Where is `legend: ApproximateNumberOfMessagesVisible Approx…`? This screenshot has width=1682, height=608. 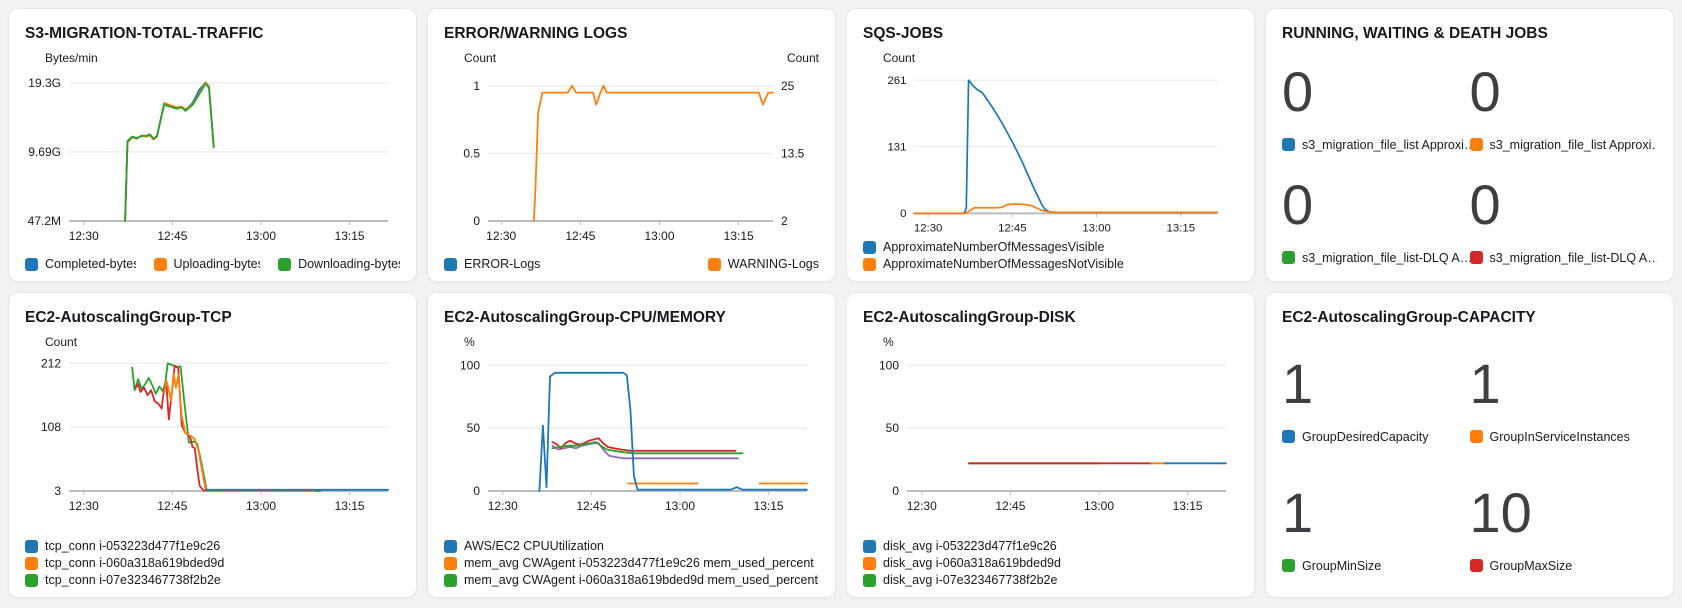 legend: ApproximateNumberOfMessagesVisible Approx… is located at coordinates (1050, 256).